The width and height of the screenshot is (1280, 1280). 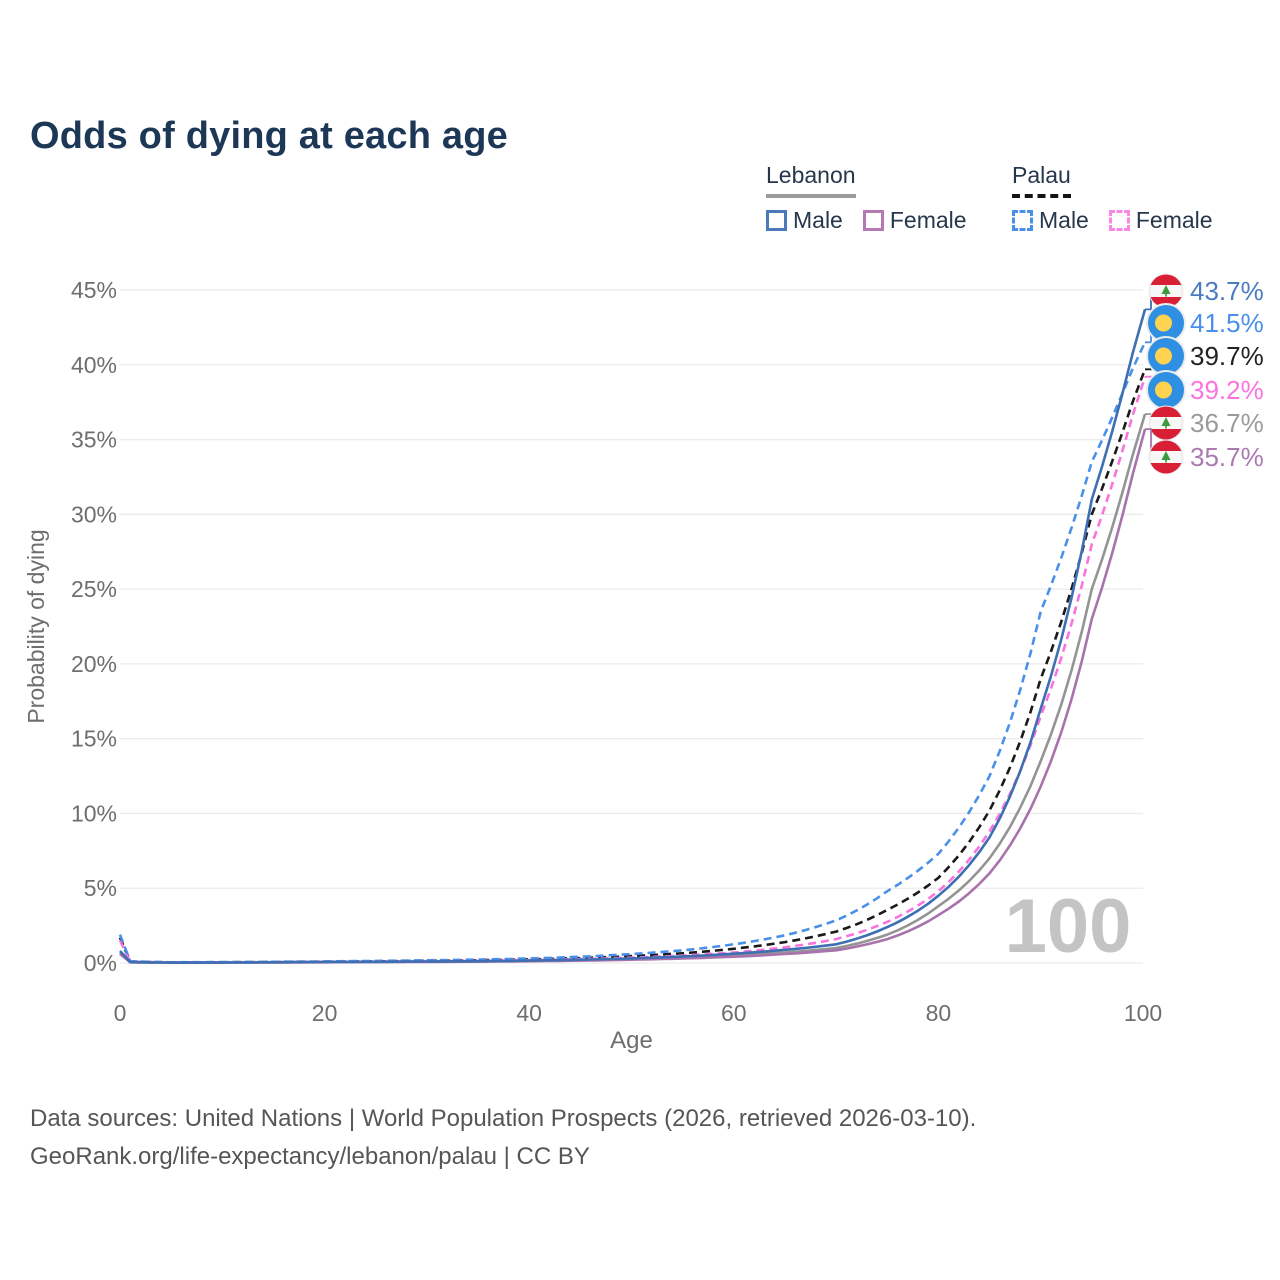 I want to click on palau-female-swatch-icon, so click(x=1119, y=220).